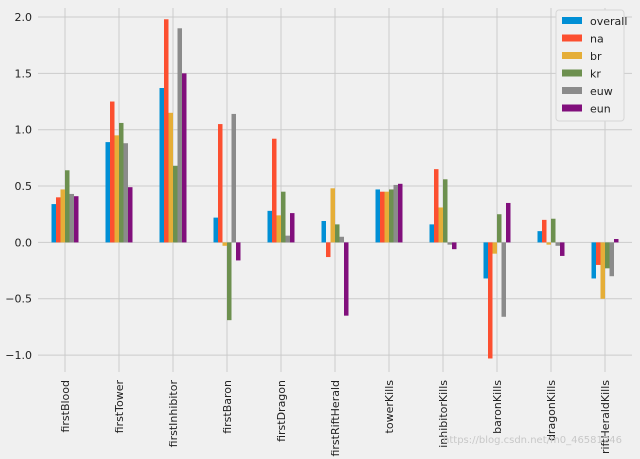 This screenshot has width=640, height=459. I want to click on y-axis: −1.0 −0.5 0.0 0.5 1.0 1.5 2.0, so click(18, 186).